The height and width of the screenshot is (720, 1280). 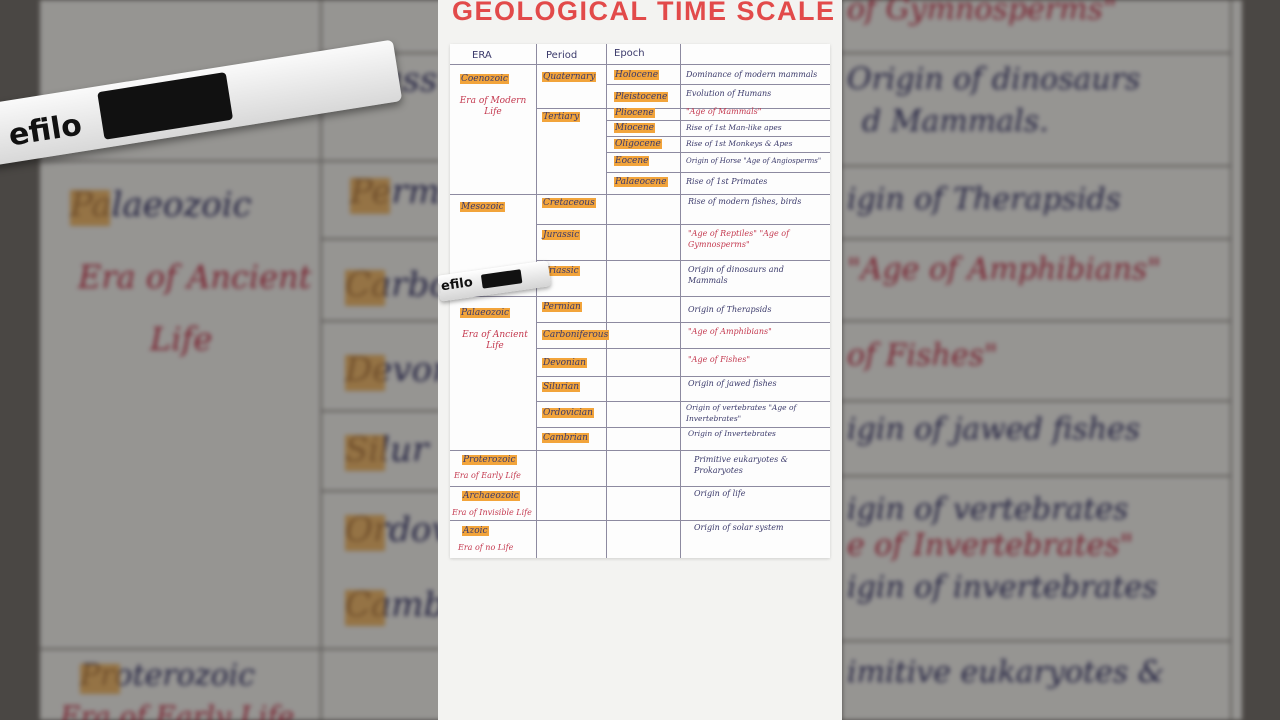 I want to click on era-name: Mesozoic, so click(x=482, y=207).